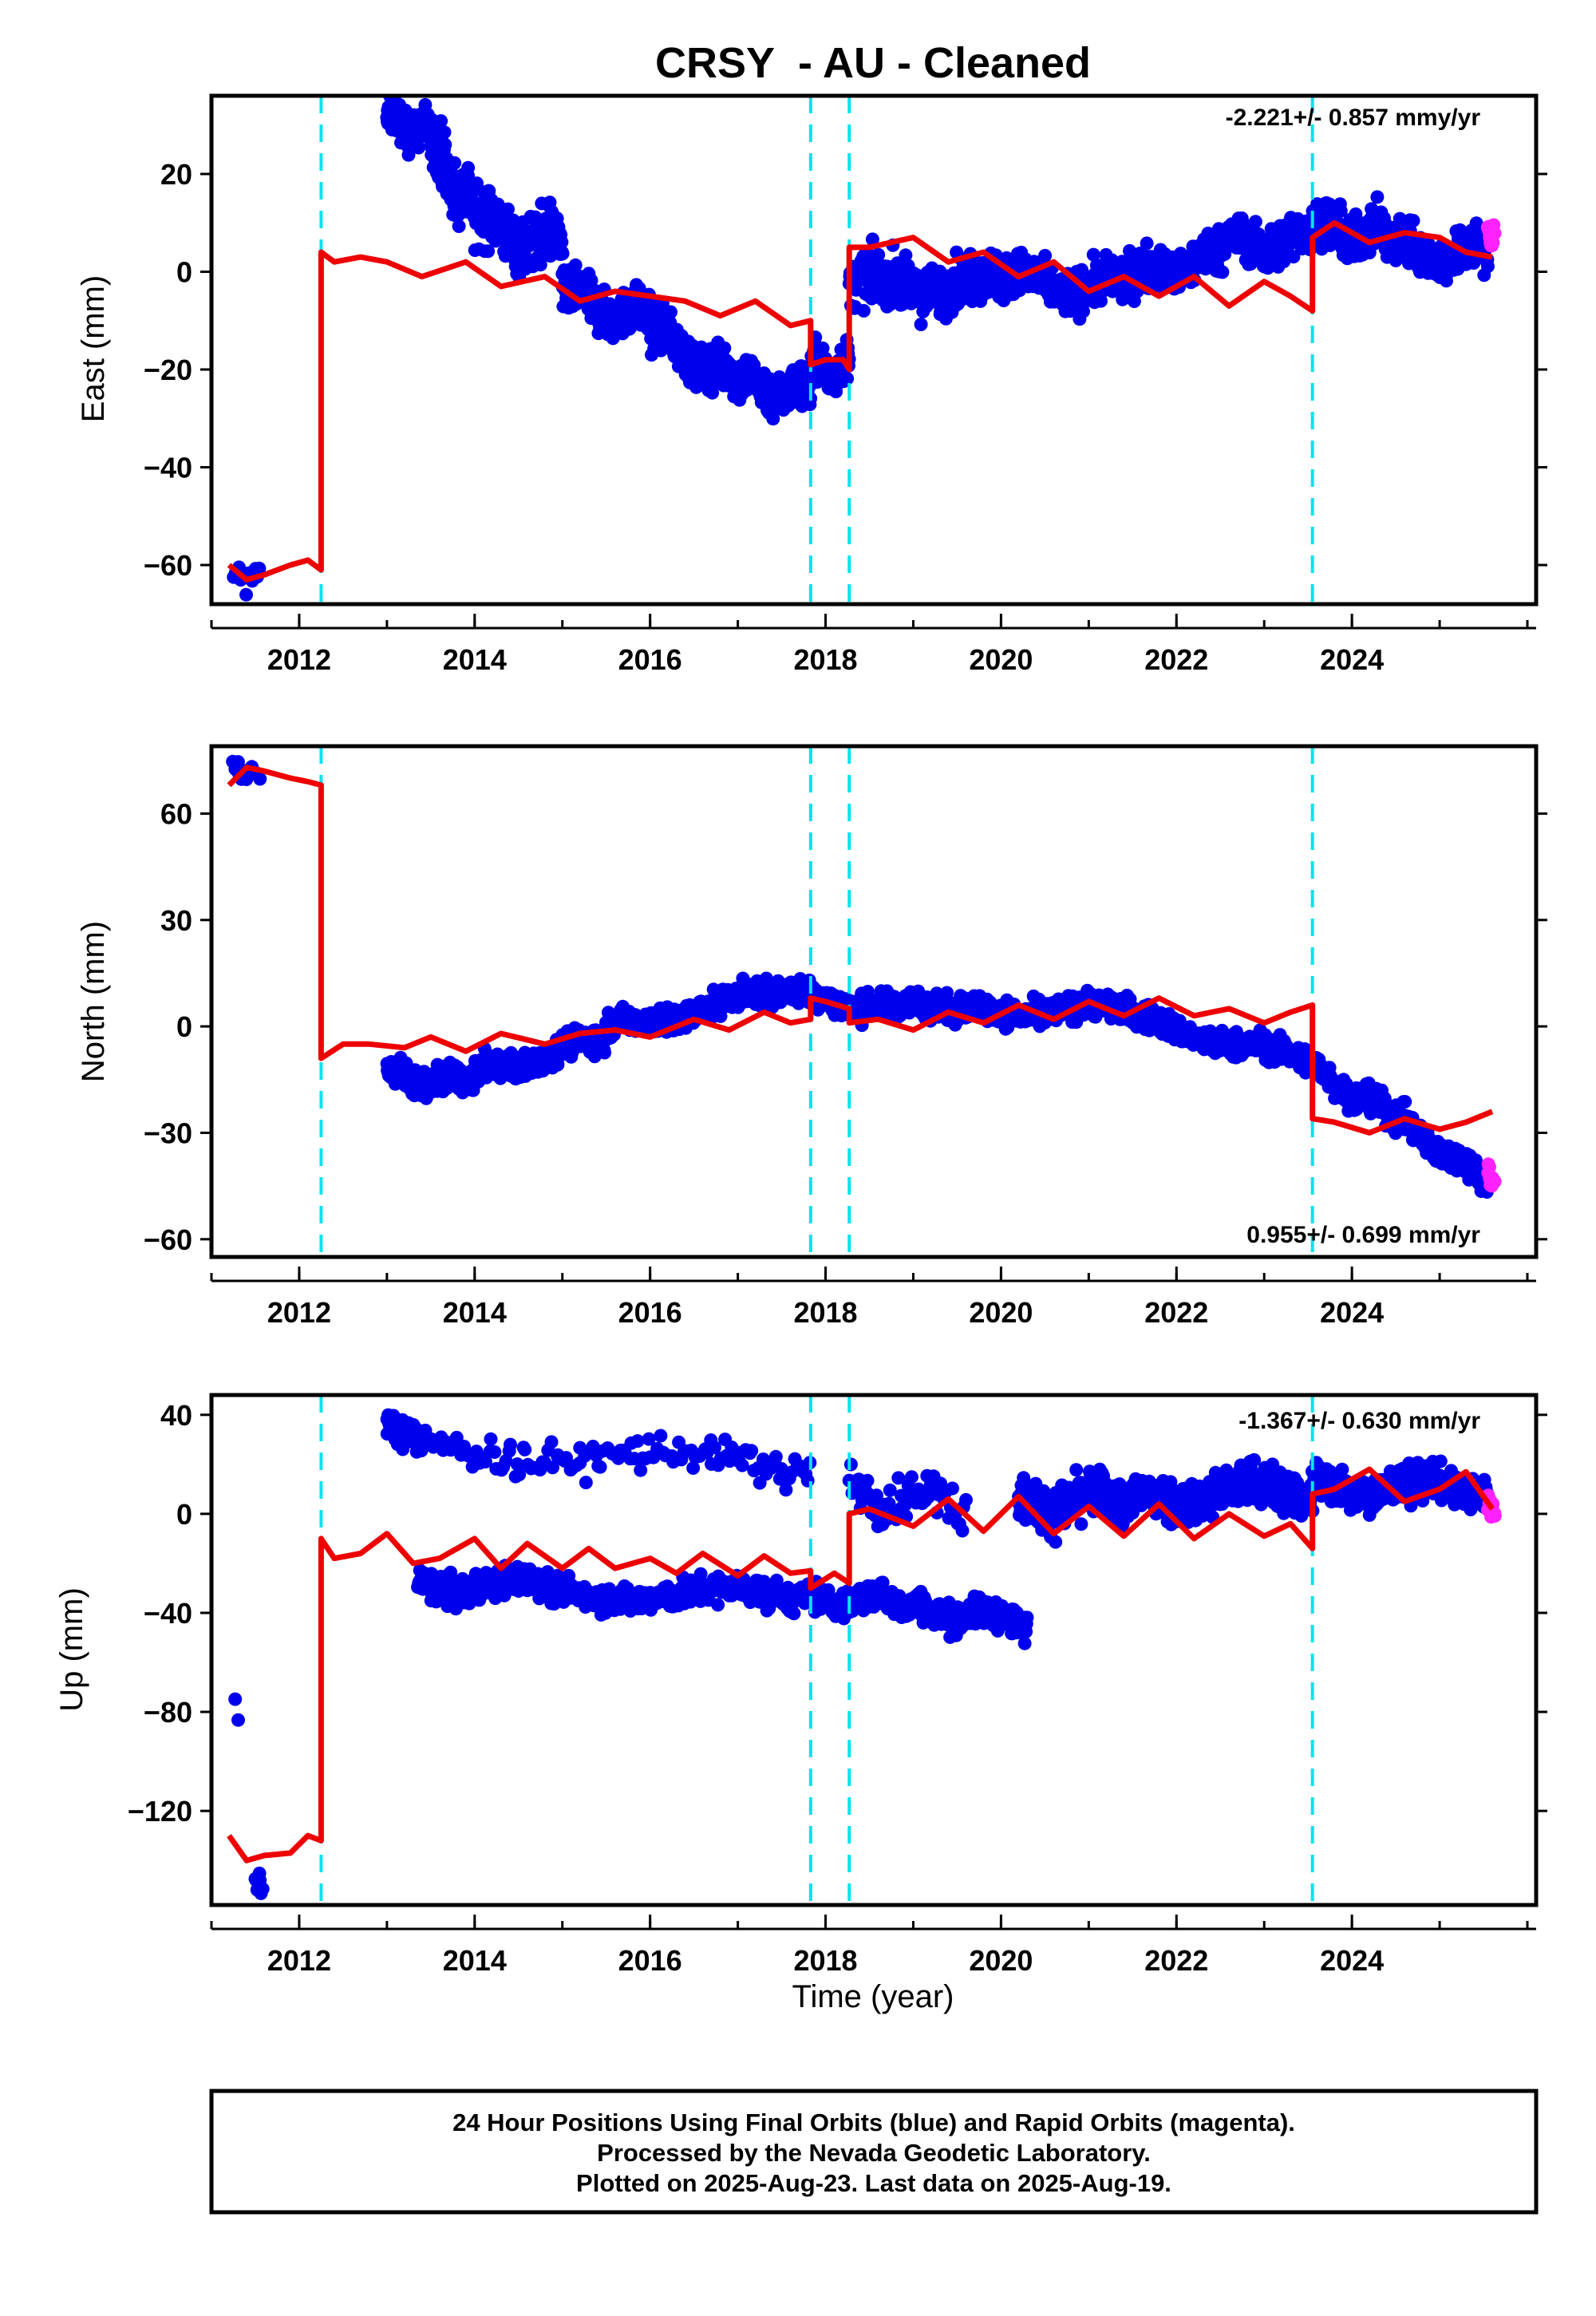 Image resolution: width=1596 pixels, height=2316 pixels. Describe the element at coordinates (168, 565) in the screenshot. I see `east-y-tick-label: −60` at that location.